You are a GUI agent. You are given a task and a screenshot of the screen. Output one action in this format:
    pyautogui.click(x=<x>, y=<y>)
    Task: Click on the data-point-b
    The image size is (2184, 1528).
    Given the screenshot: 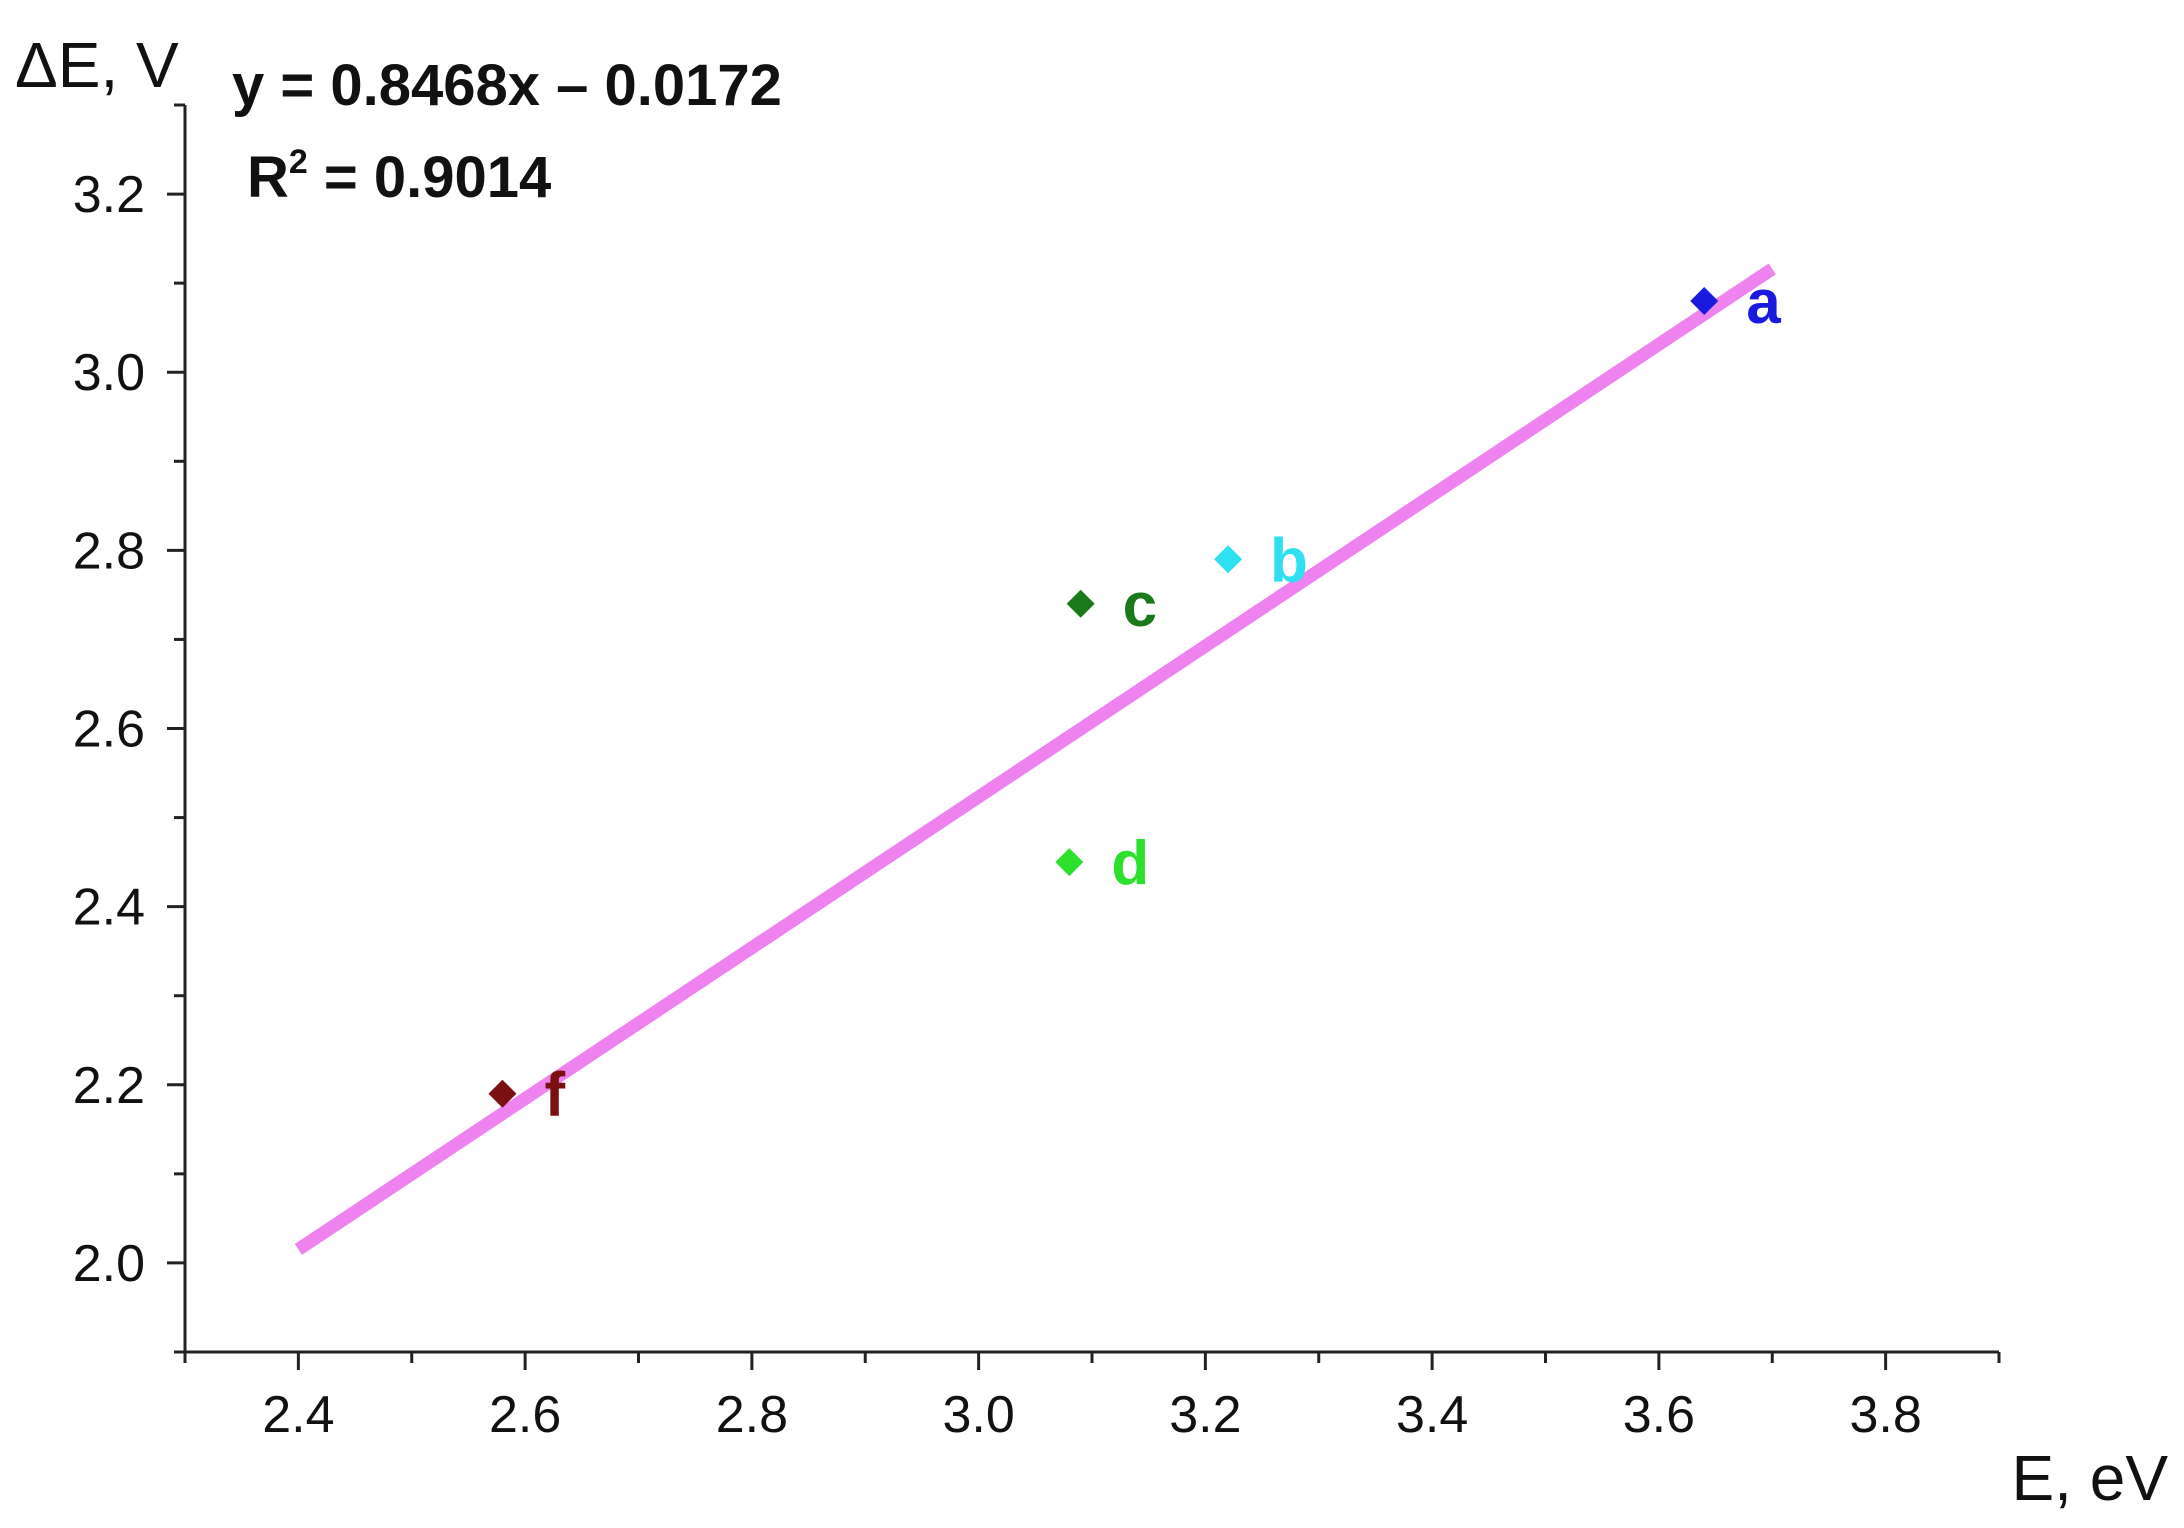 What is the action you would take?
    pyautogui.click(x=1228, y=559)
    